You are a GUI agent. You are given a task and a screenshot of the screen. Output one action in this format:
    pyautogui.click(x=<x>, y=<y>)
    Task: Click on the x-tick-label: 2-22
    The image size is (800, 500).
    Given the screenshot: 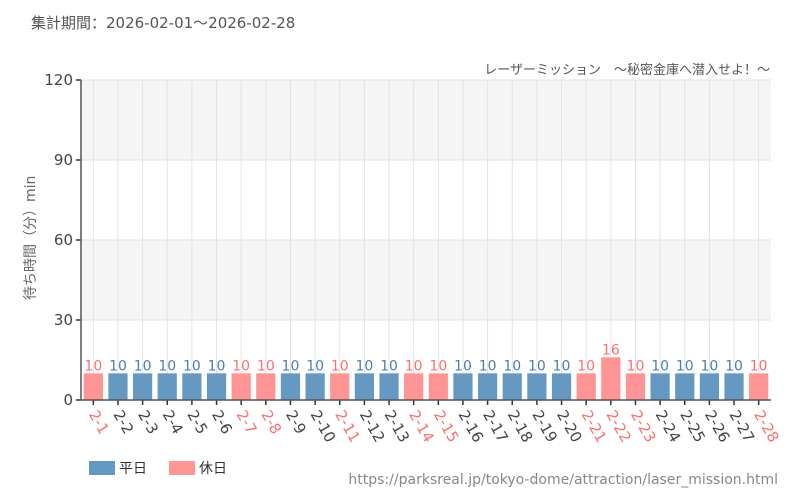 What is the action you would take?
    pyautogui.click(x=618, y=426)
    